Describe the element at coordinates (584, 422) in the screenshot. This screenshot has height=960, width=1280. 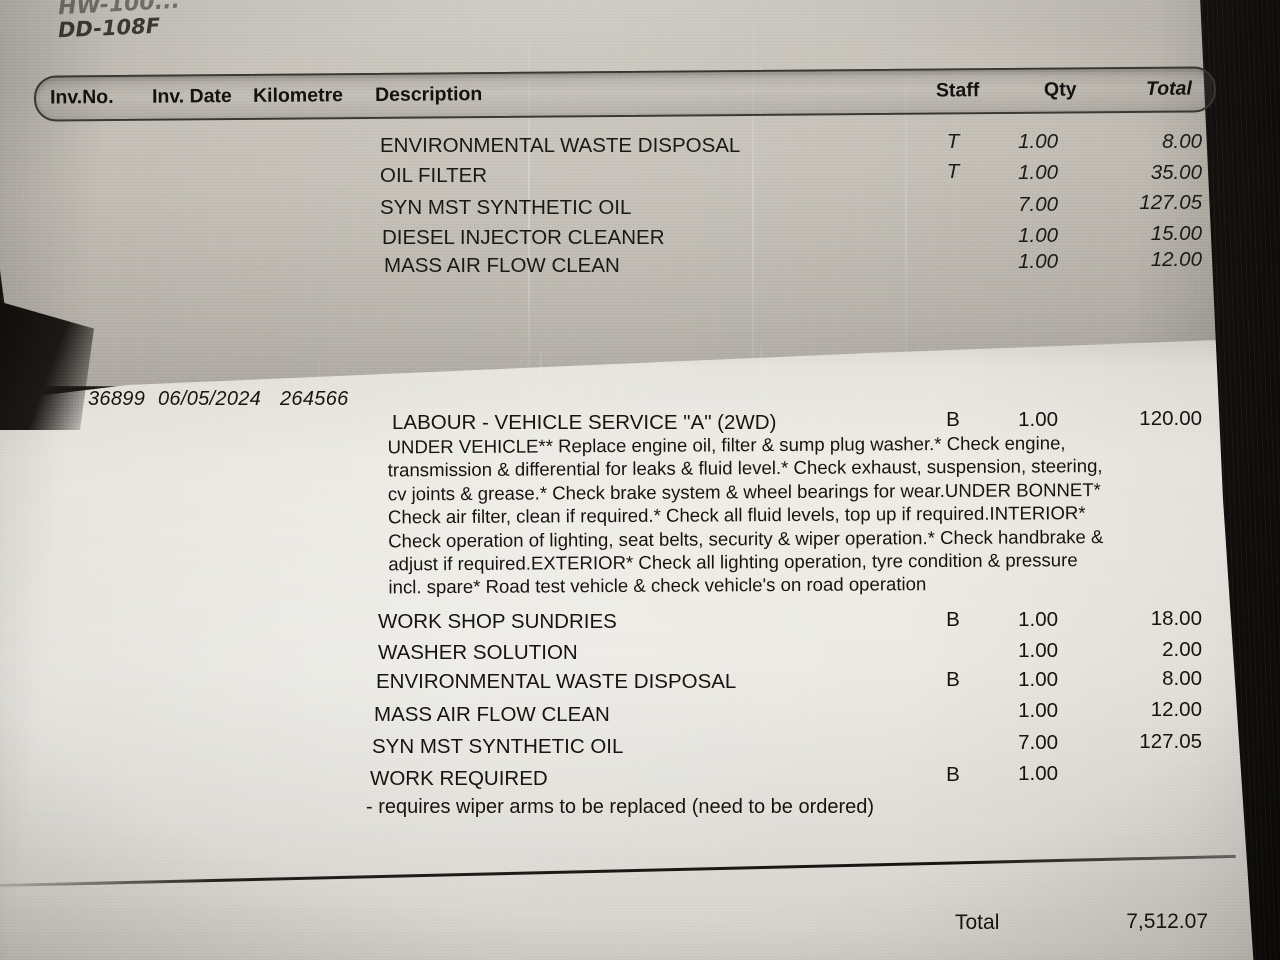
I see `labour-description: LABOUR - VEHICLE SERVICE "A" (2WD)` at that location.